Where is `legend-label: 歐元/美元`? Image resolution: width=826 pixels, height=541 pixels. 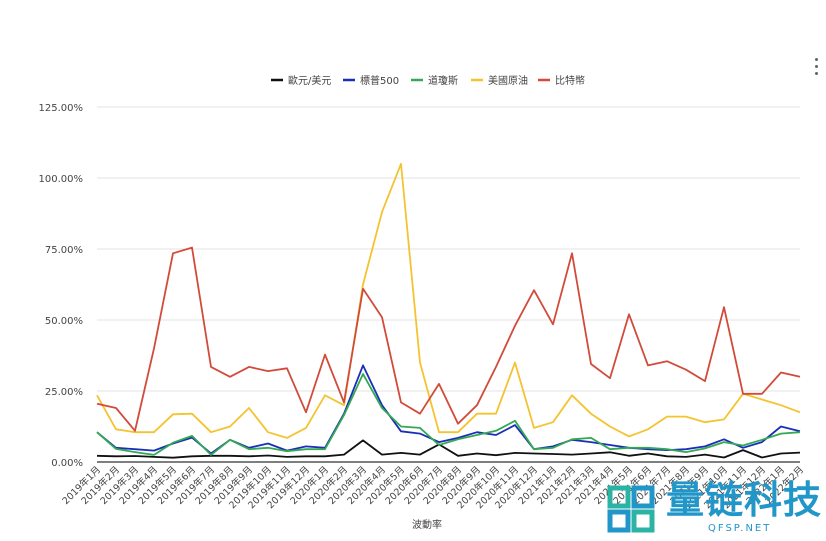 legend-label: 歐元/美元 is located at coordinates (309, 80).